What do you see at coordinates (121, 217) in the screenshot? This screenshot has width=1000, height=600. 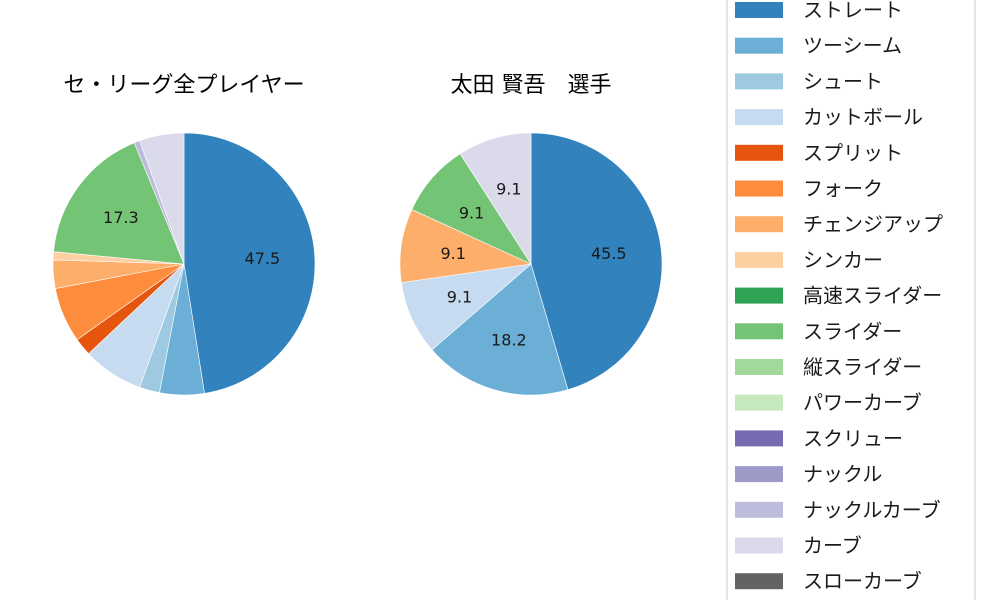 I see `pie-label-league-9: 17.3` at bounding box center [121, 217].